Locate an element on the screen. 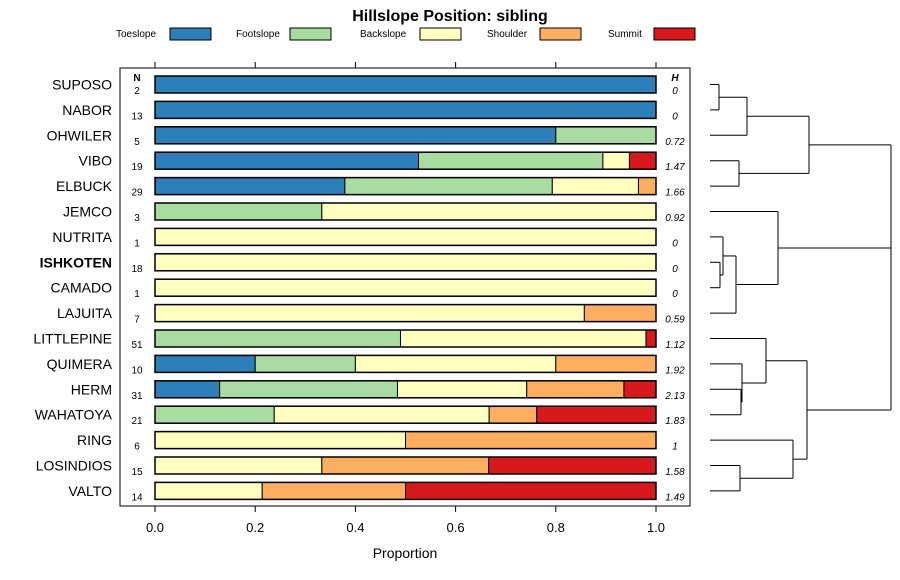  h-value: 1.12 is located at coordinates (675, 345).